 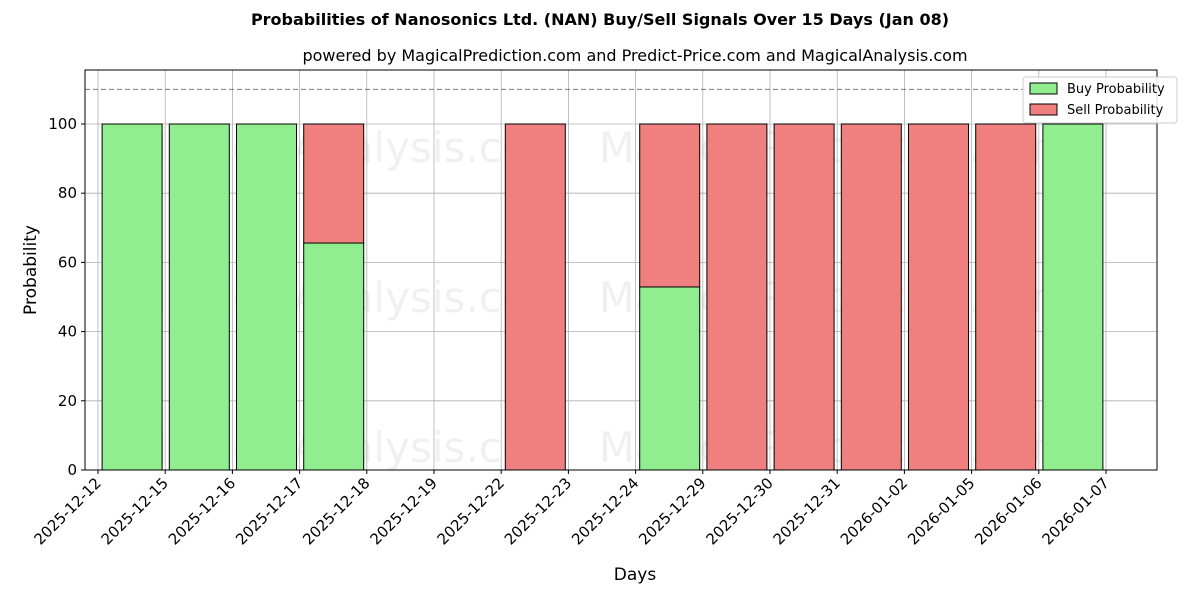 What do you see at coordinates (605, 511) in the screenshot?
I see `x-tick-label: 2025-12-24` at bounding box center [605, 511].